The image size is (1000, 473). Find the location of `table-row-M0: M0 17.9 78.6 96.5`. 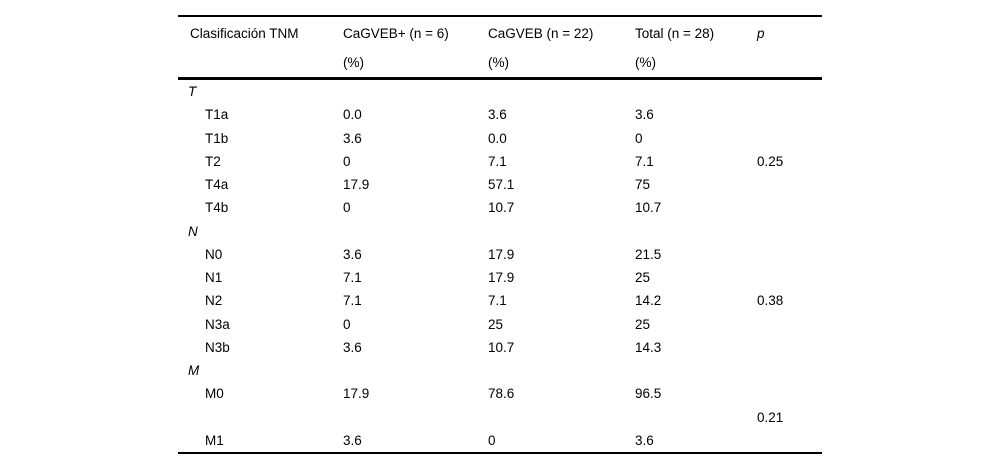

table-row-M0: M0 17.9 78.6 96.5 is located at coordinates (500, 393).